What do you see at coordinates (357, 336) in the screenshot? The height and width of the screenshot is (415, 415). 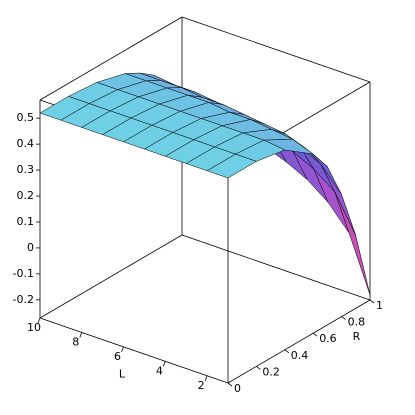 I see `y-axis-label: R` at bounding box center [357, 336].